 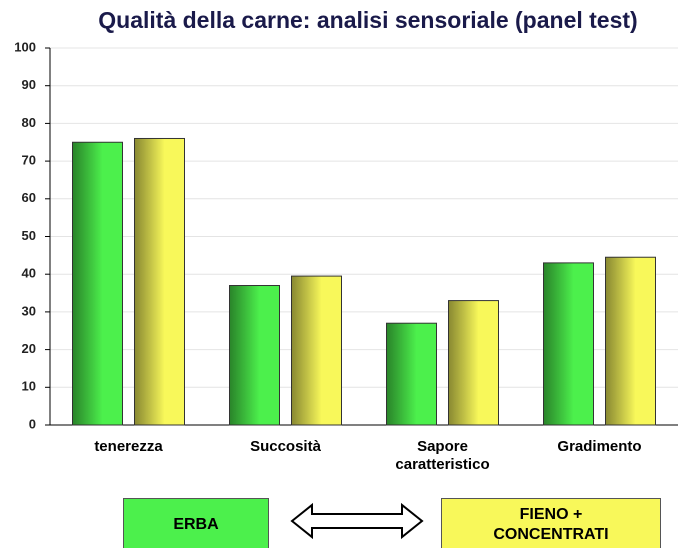 What do you see at coordinates (128, 446) in the screenshot?
I see `x-tick-label: tenerezza` at bounding box center [128, 446].